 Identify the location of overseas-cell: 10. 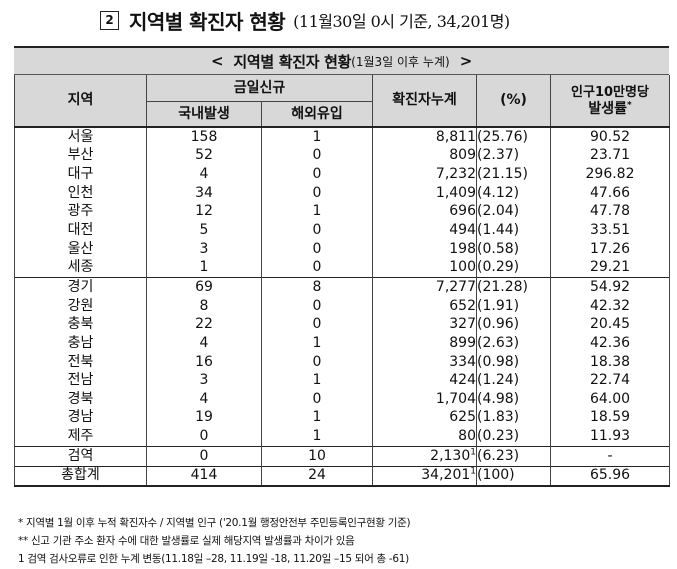
(317, 456).